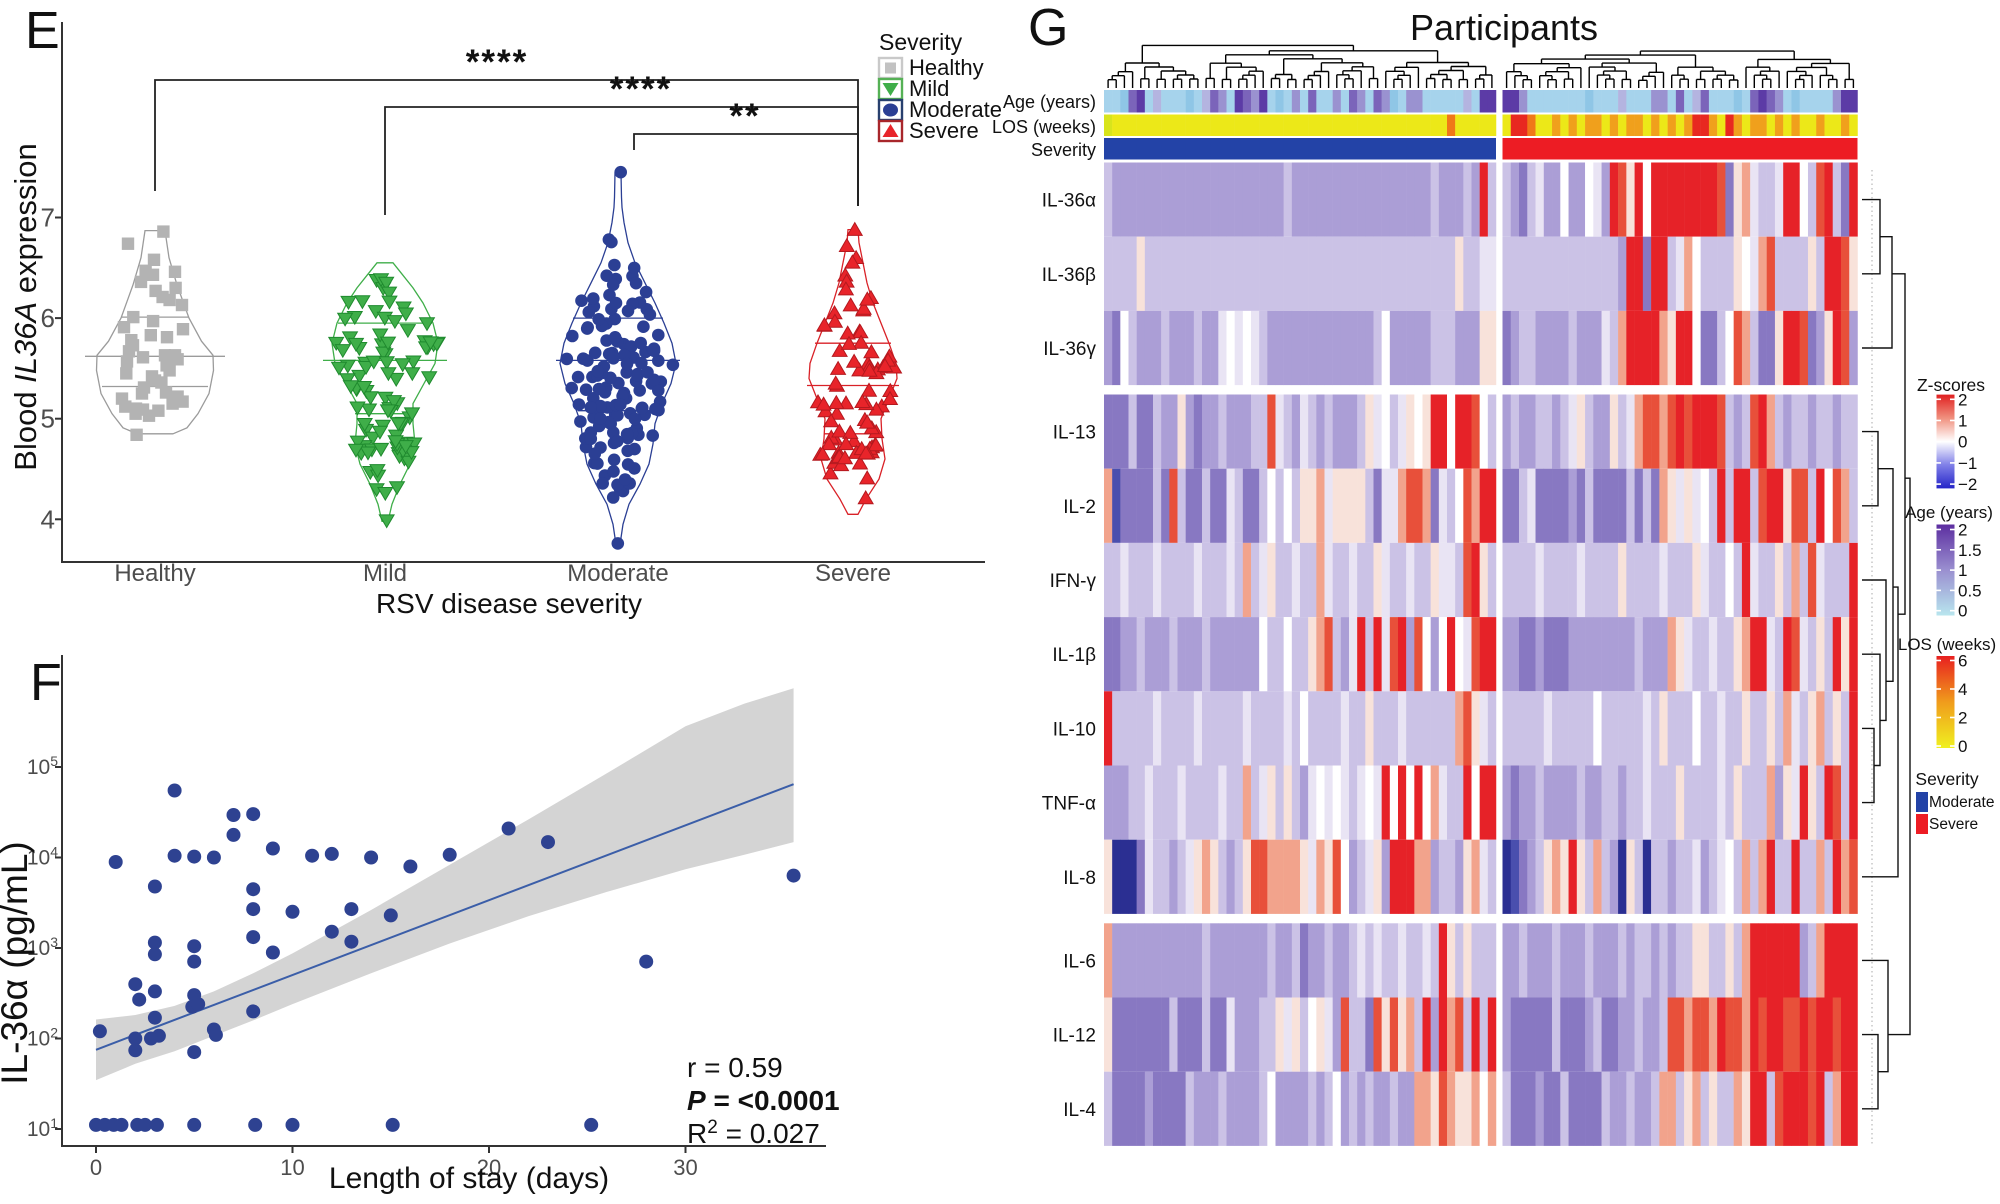 The image size is (2000, 1204). Describe the element at coordinates (292, 1167) in the screenshot. I see `svg-text: 10` at that location.